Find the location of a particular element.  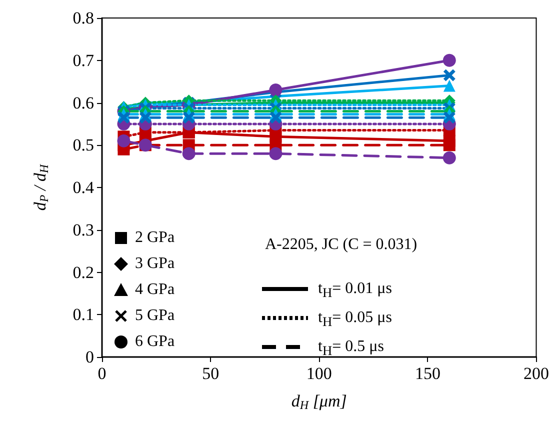

y-tick-label: 0.4 is located at coordinates (83, 187).